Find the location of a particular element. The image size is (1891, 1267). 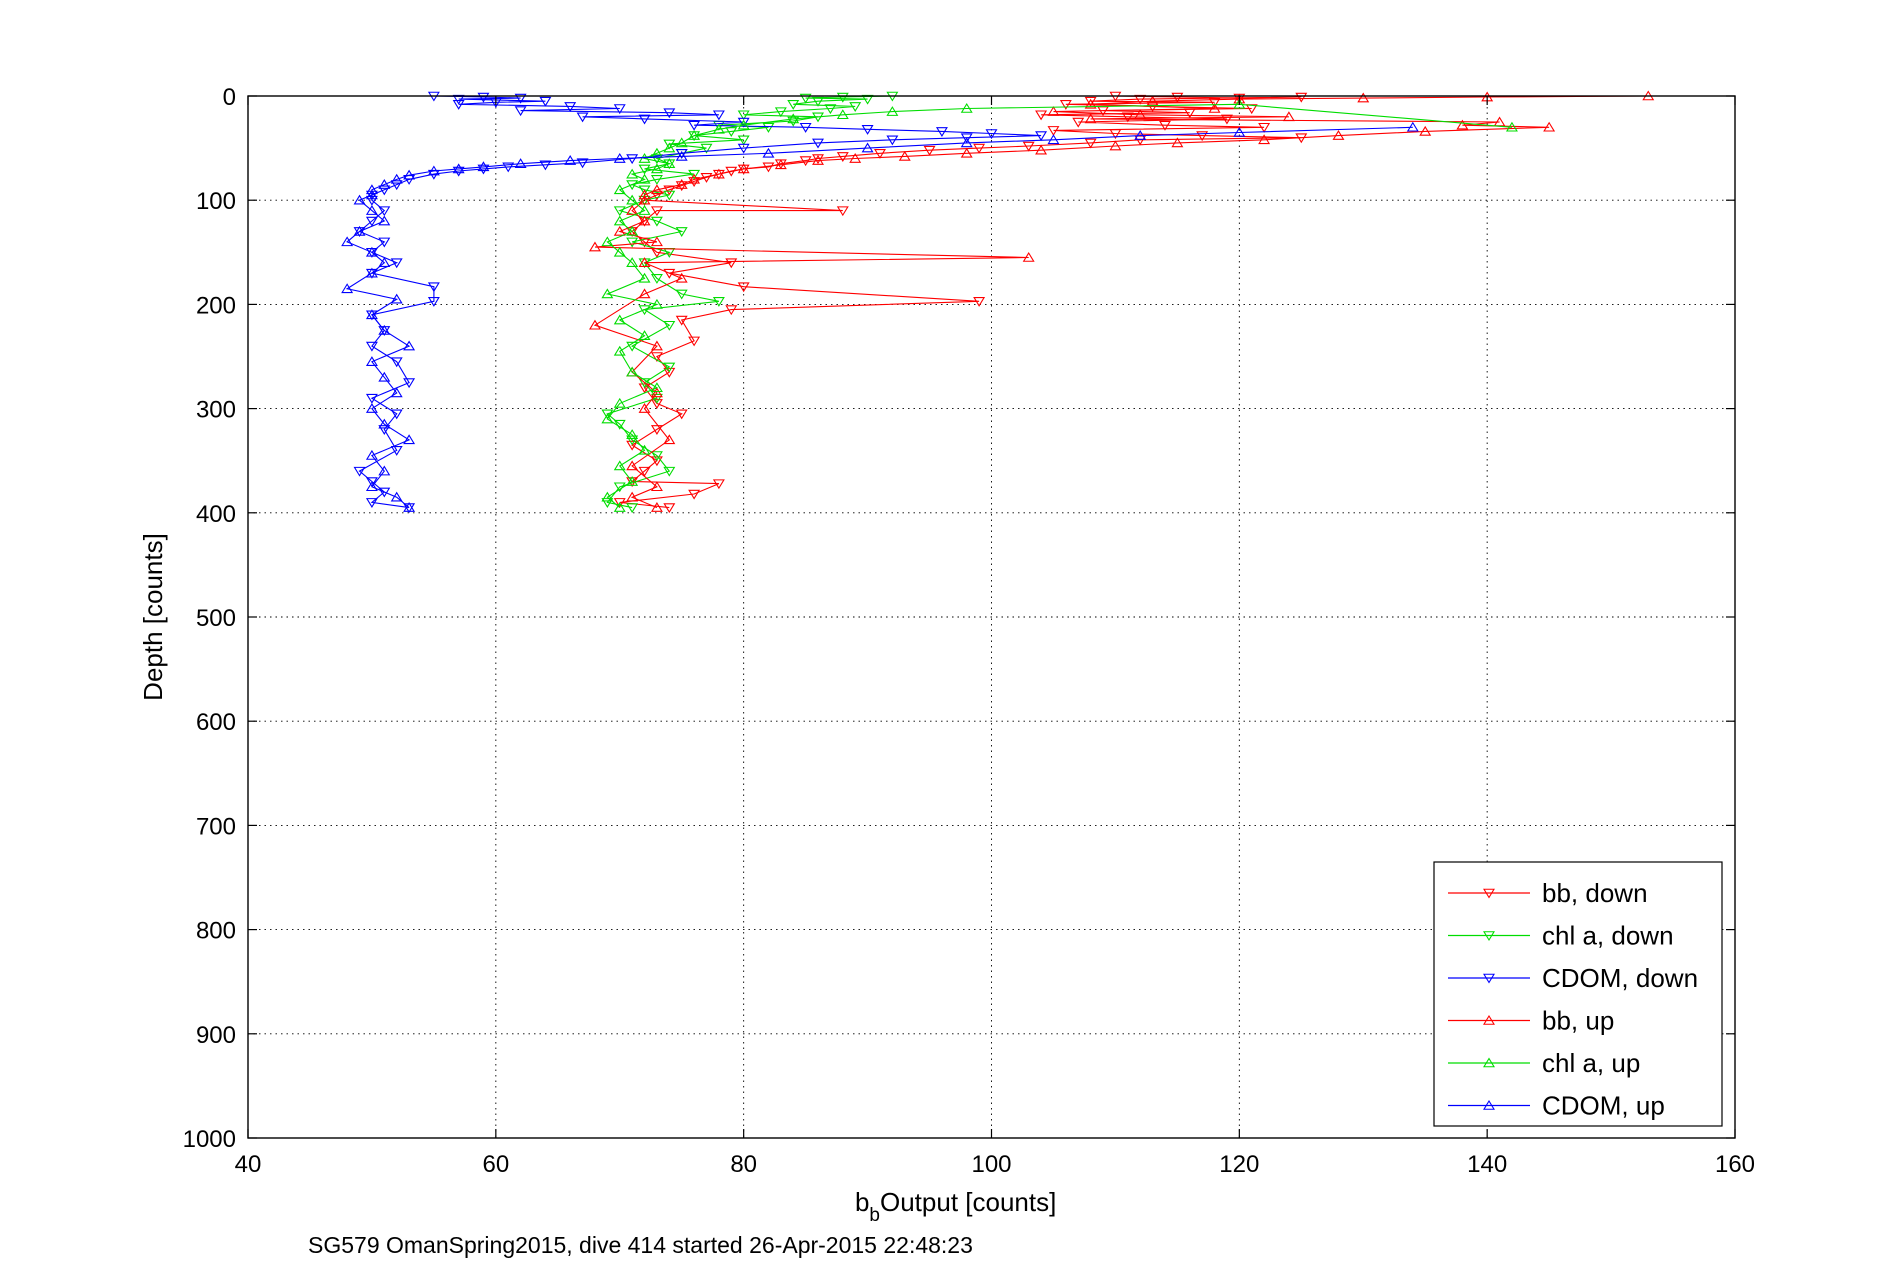

x-tick-label: 160 is located at coordinates (1735, 1164).